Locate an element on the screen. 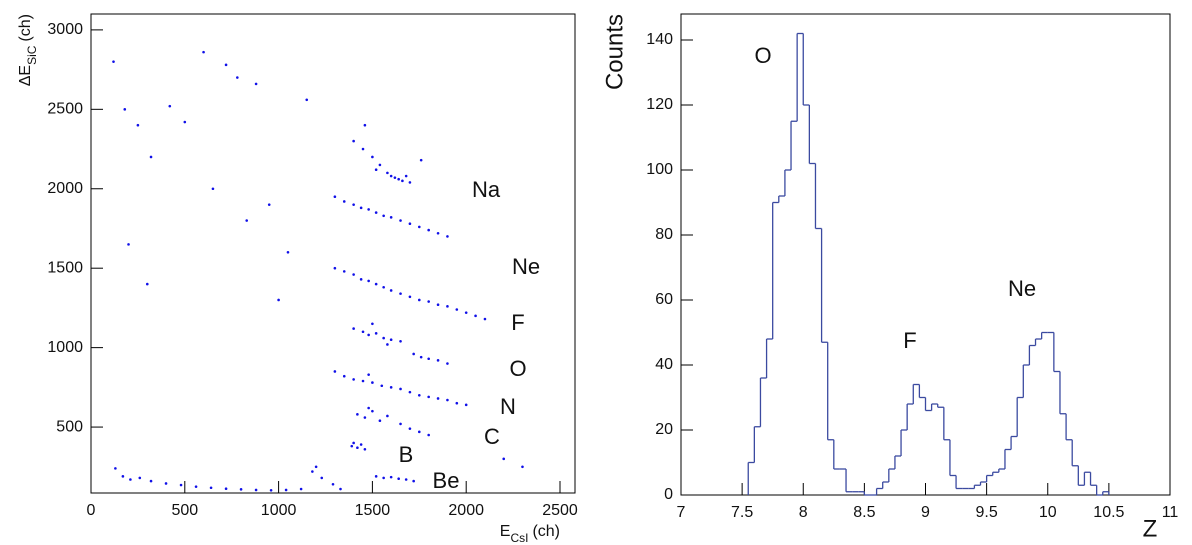  x-tick-label: 1500 is located at coordinates (373, 510).